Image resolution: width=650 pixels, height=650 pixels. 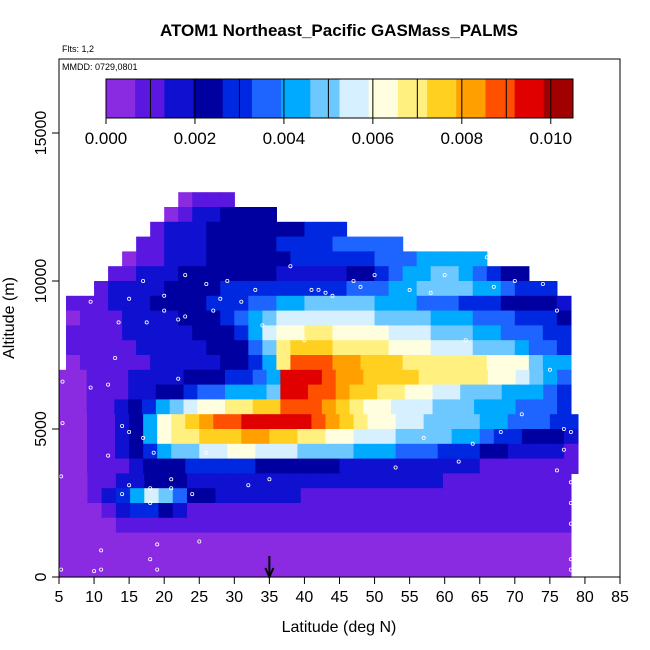 What do you see at coordinates (340, 597) in the screenshot?
I see `x-tick-label: 45` at bounding box center [340, 597].